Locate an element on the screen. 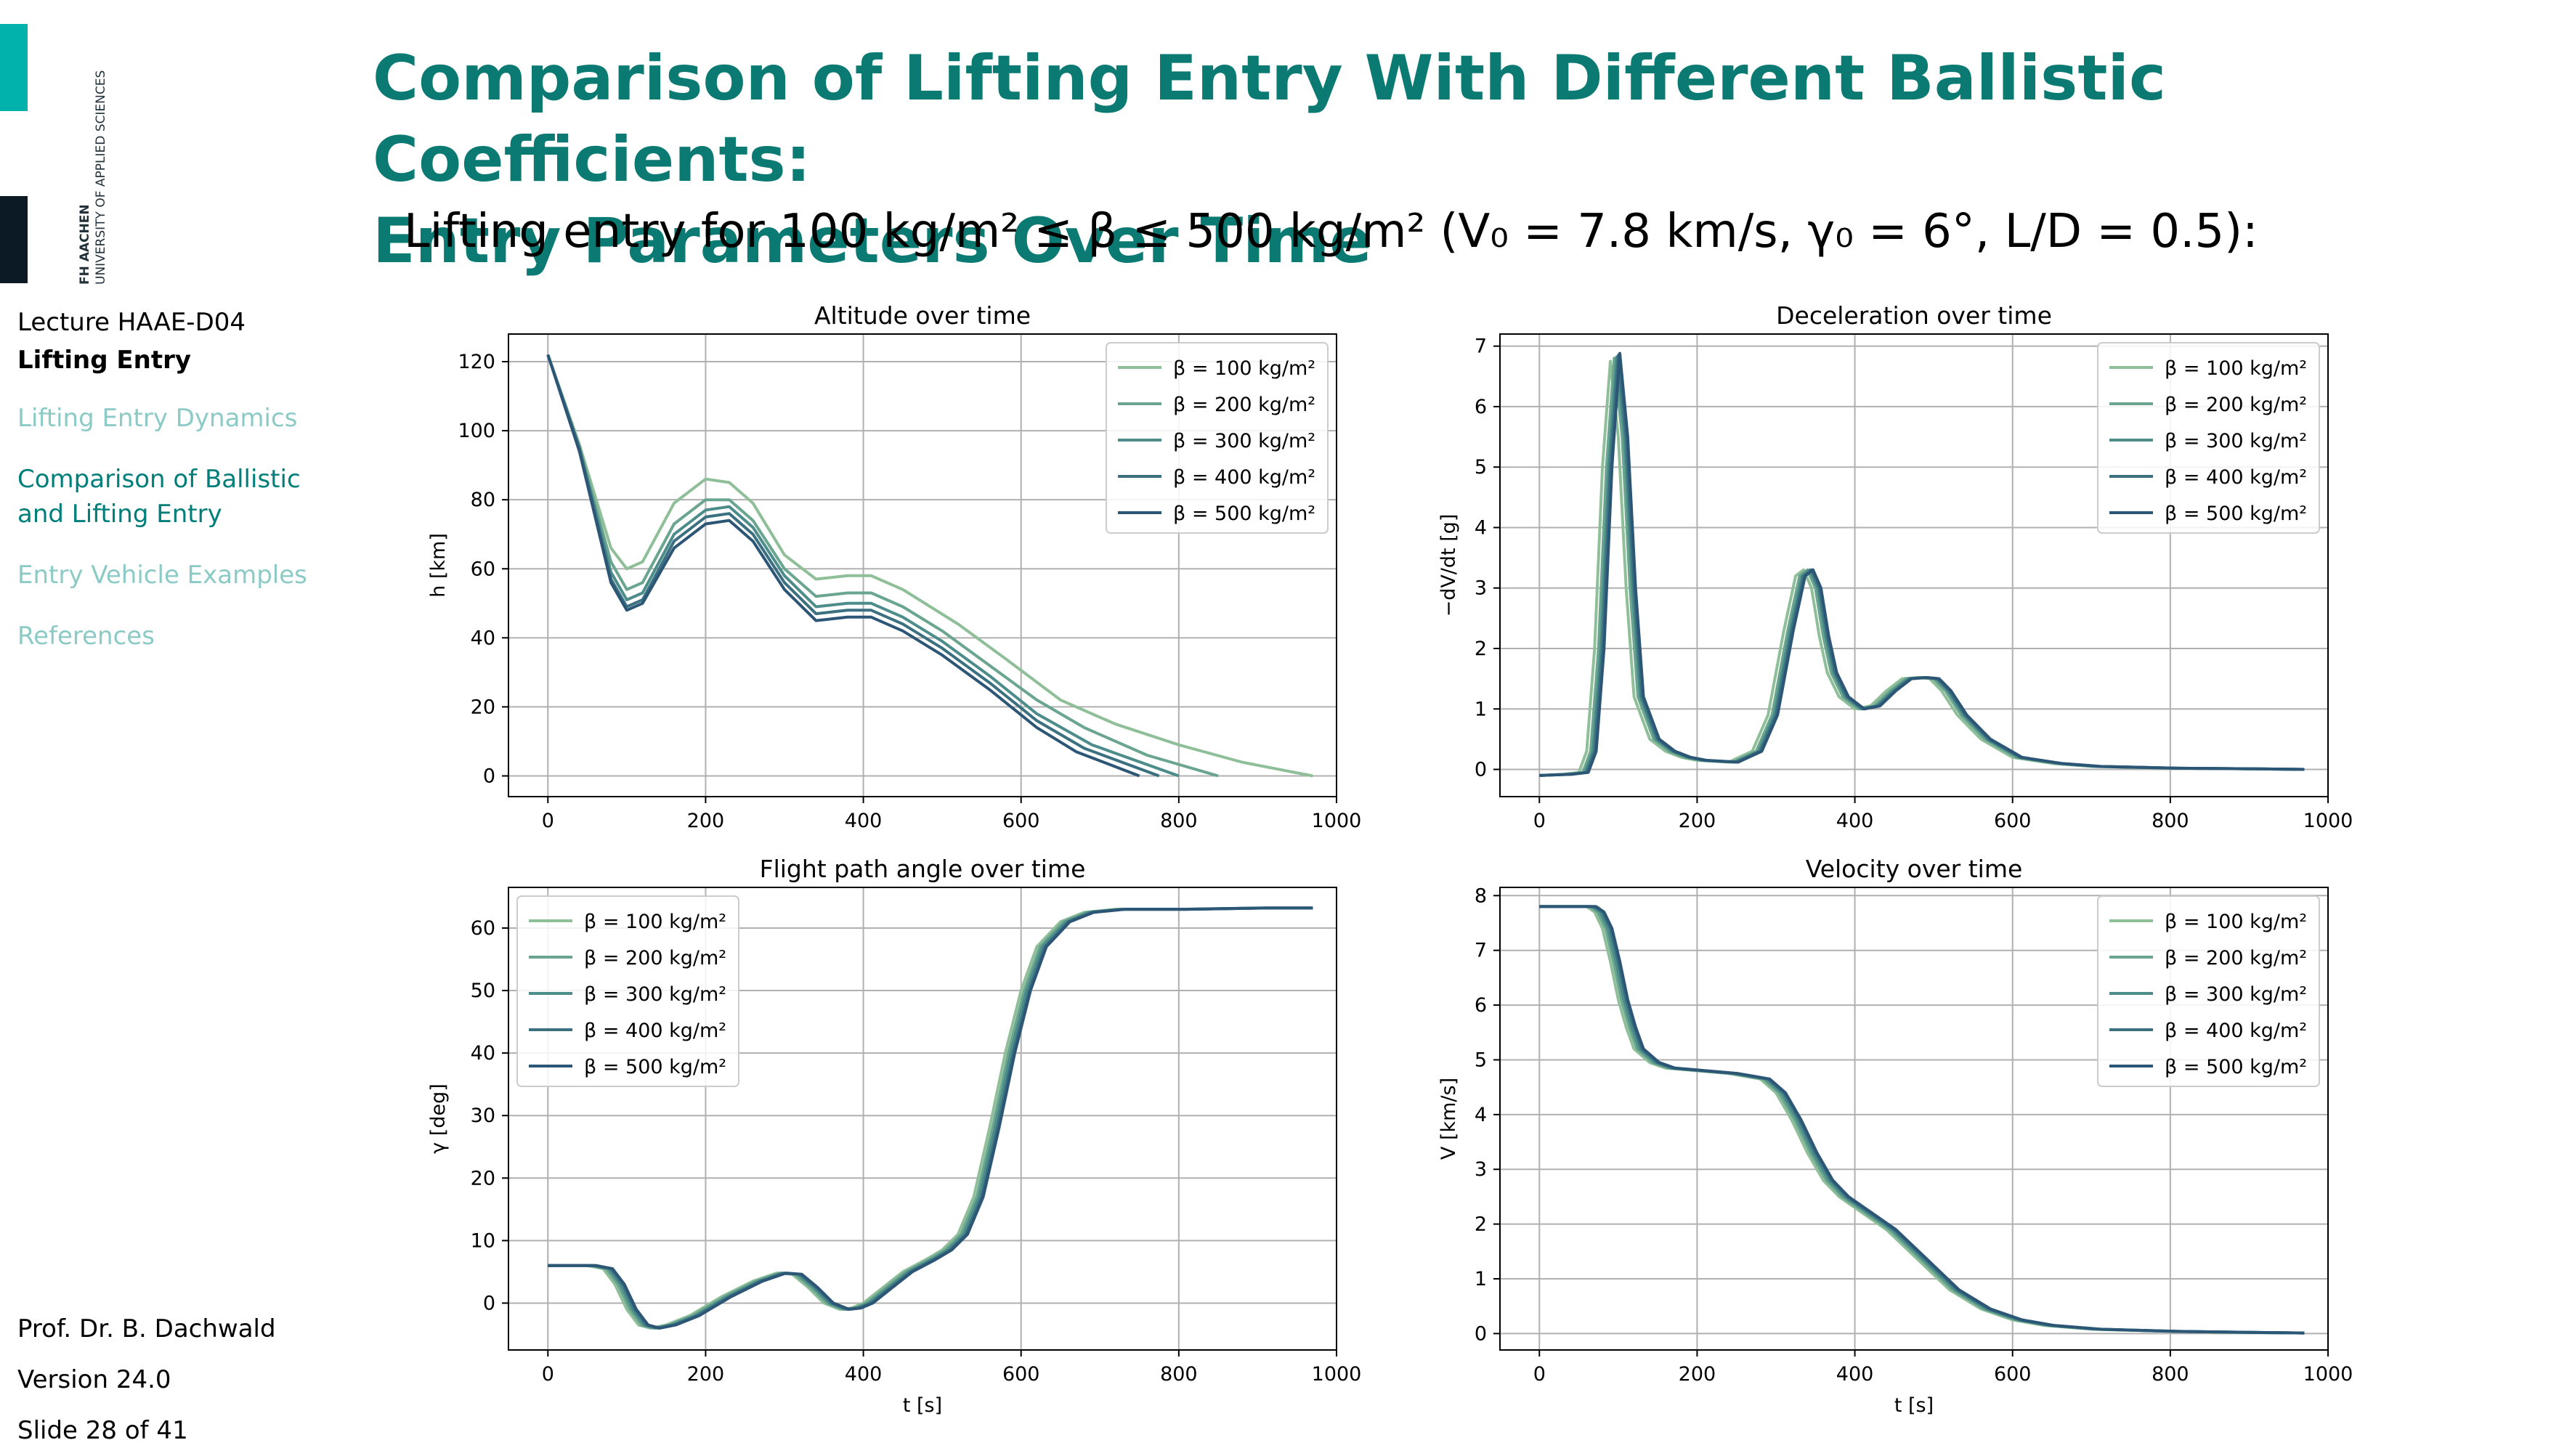  y-tick-label: 4 is located at coordinates (1481, 527).